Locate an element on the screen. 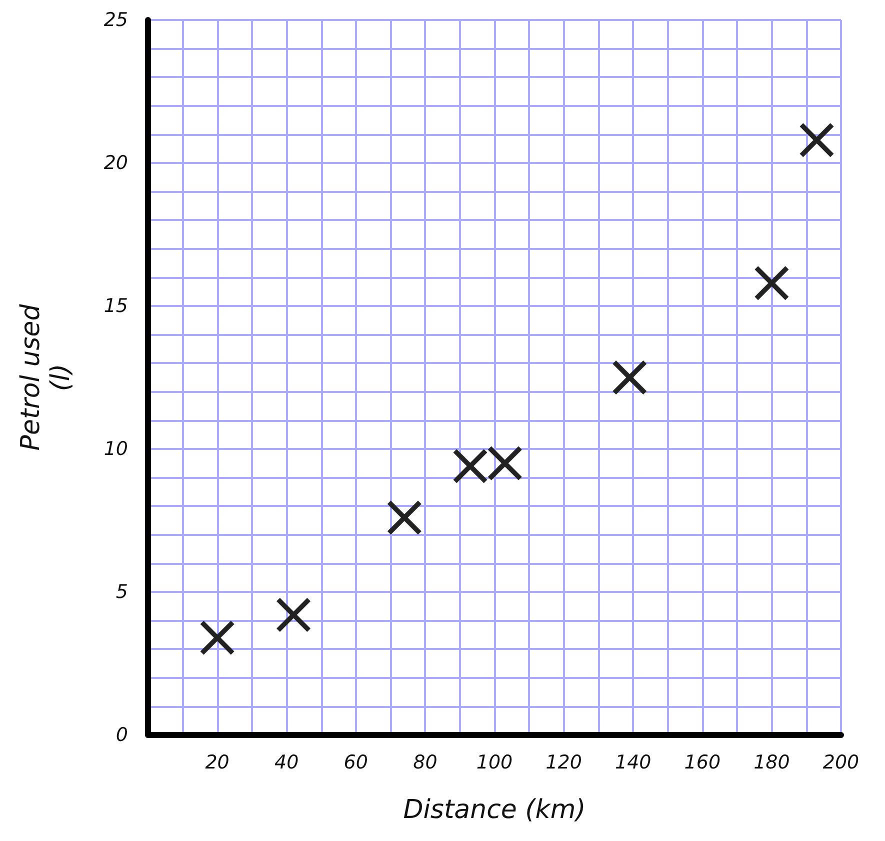  y-tick-label: 0 is located at coordinates (122, 735).